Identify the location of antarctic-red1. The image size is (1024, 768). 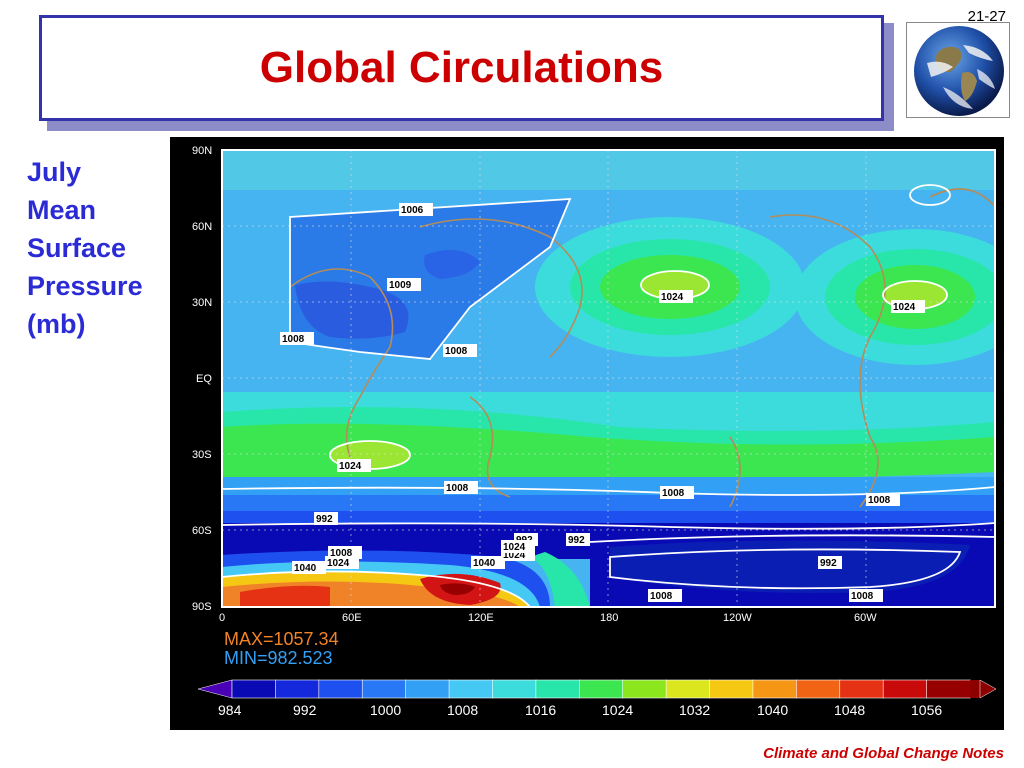
(285, 596).